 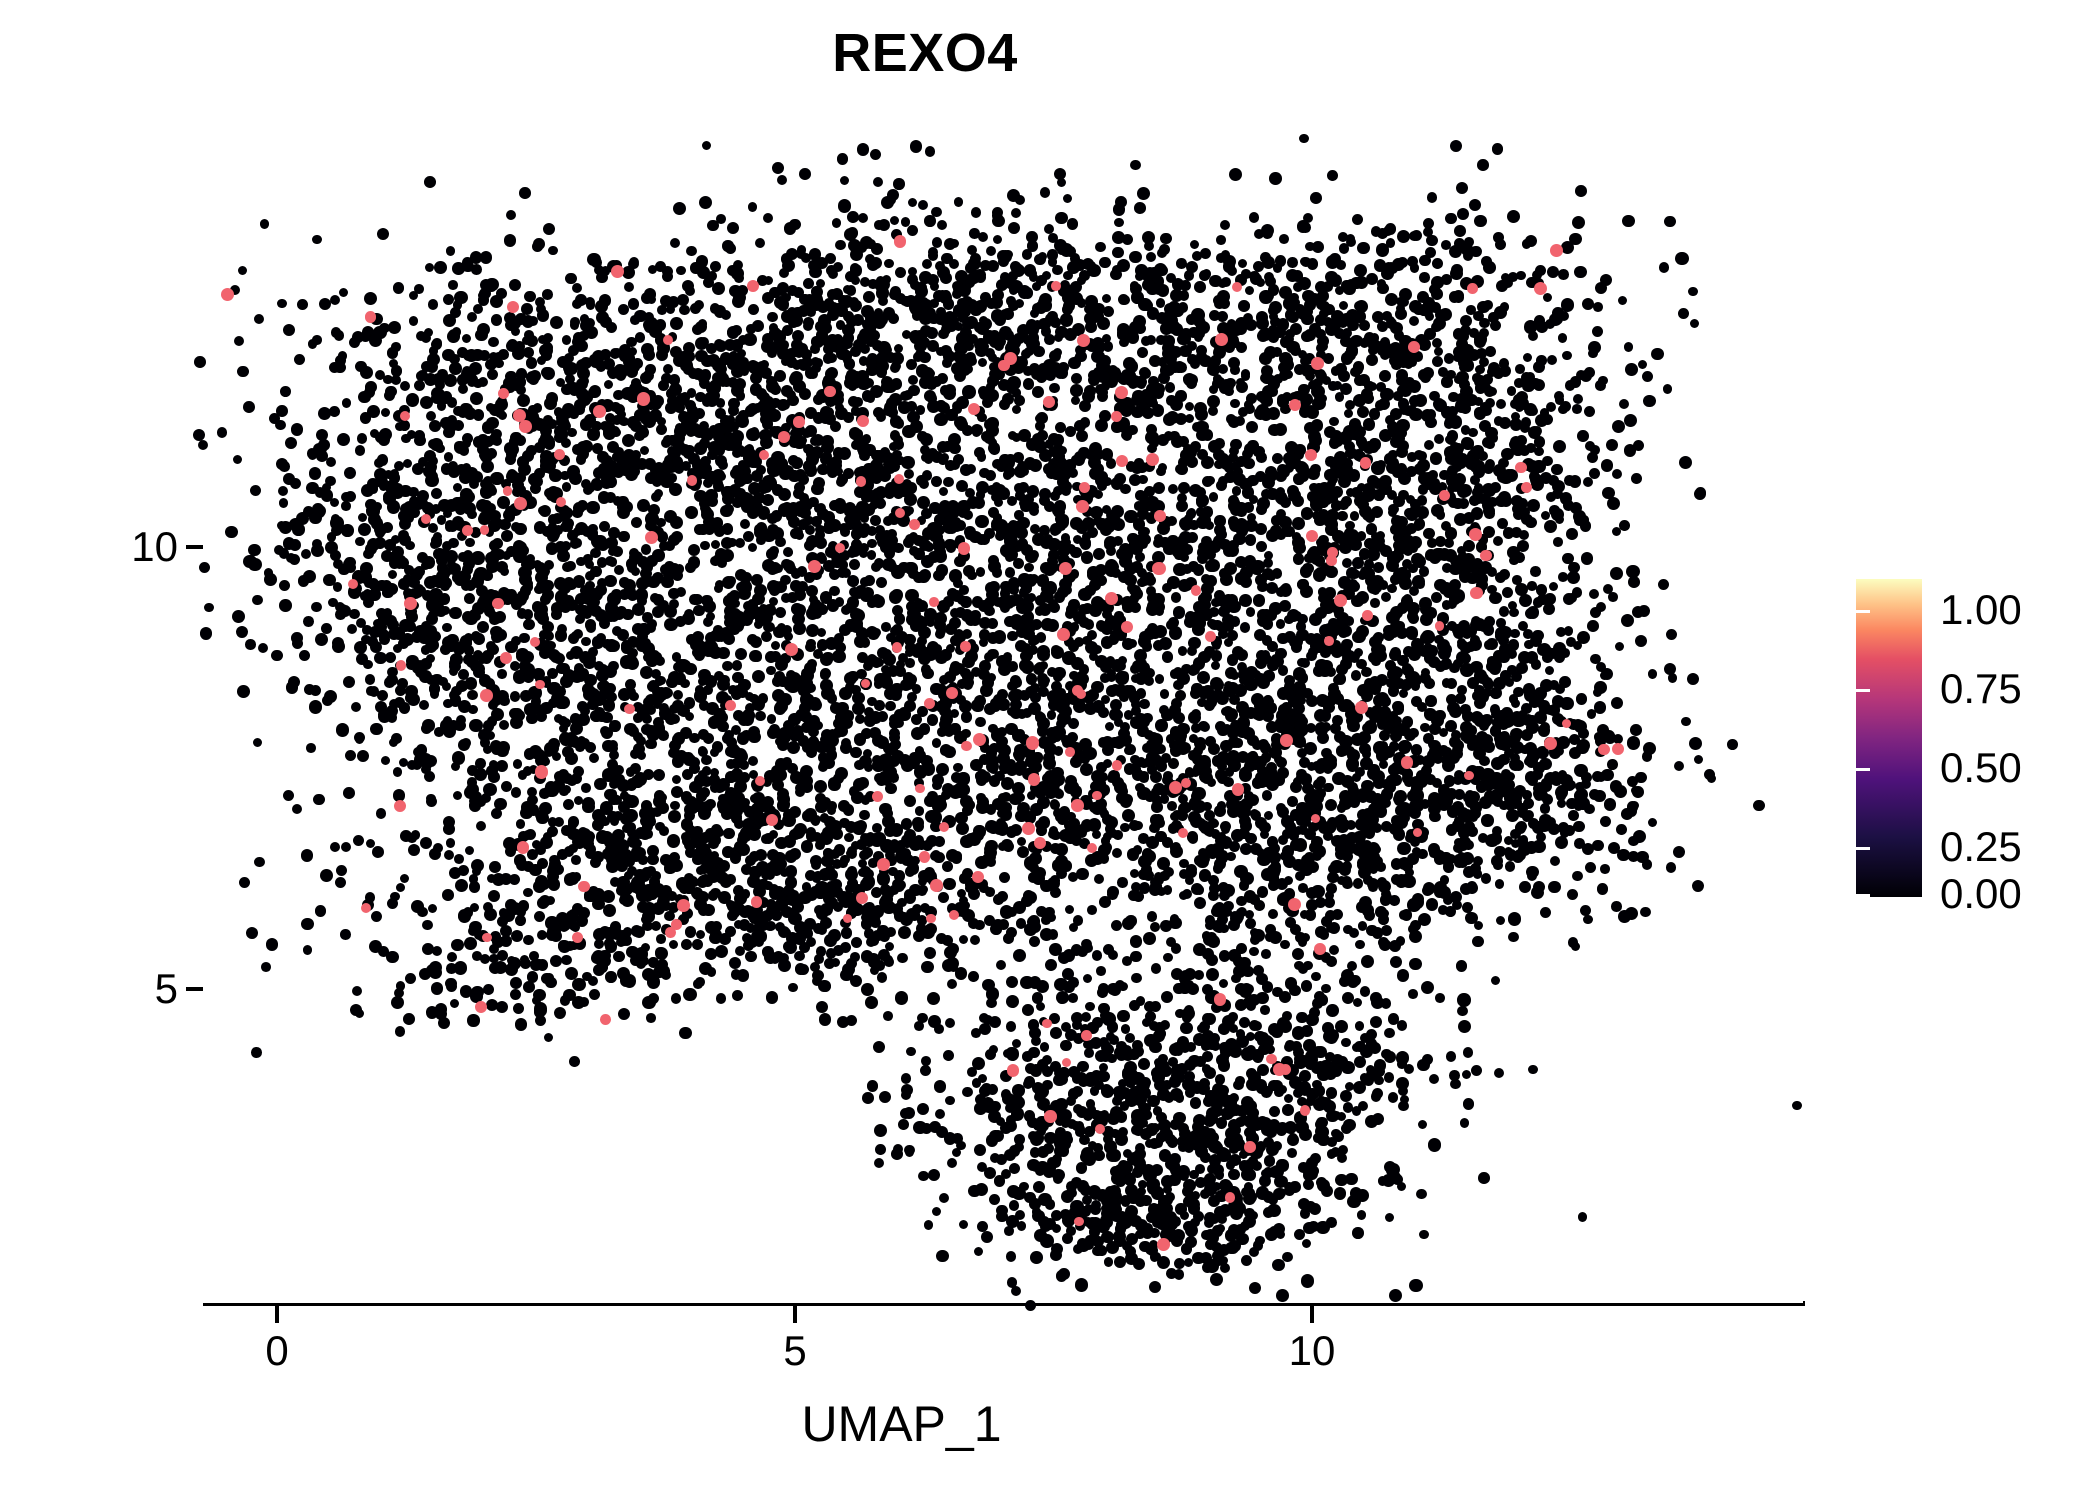 What do you see at coordinates (1312, 1350) in the screenshot?
I see `x-ticklabel-10: 10` at bounding box center [1312, 1350].